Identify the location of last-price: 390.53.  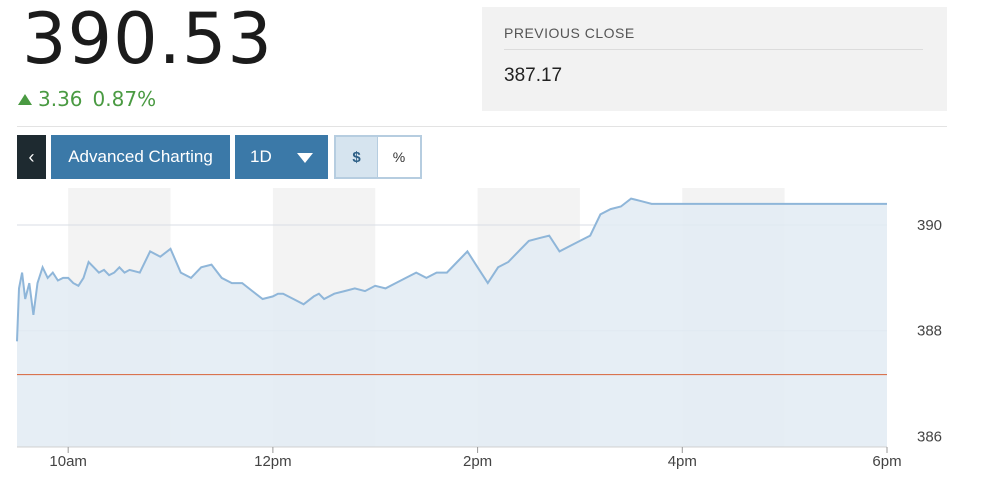
(147, 40).